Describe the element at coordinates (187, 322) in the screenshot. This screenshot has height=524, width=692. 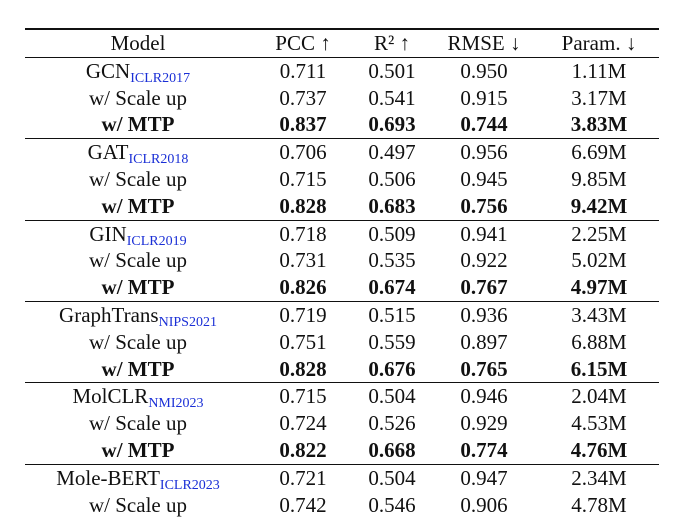
I see `venue-label: NIPS2021` at that location.